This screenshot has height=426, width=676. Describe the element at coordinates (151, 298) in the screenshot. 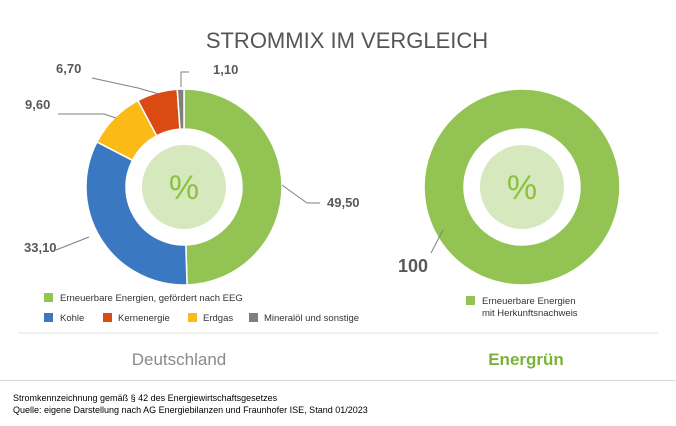

I see `legend-label-renewable: Erneuerbare Energien, gefördert nach EEG` at that location.